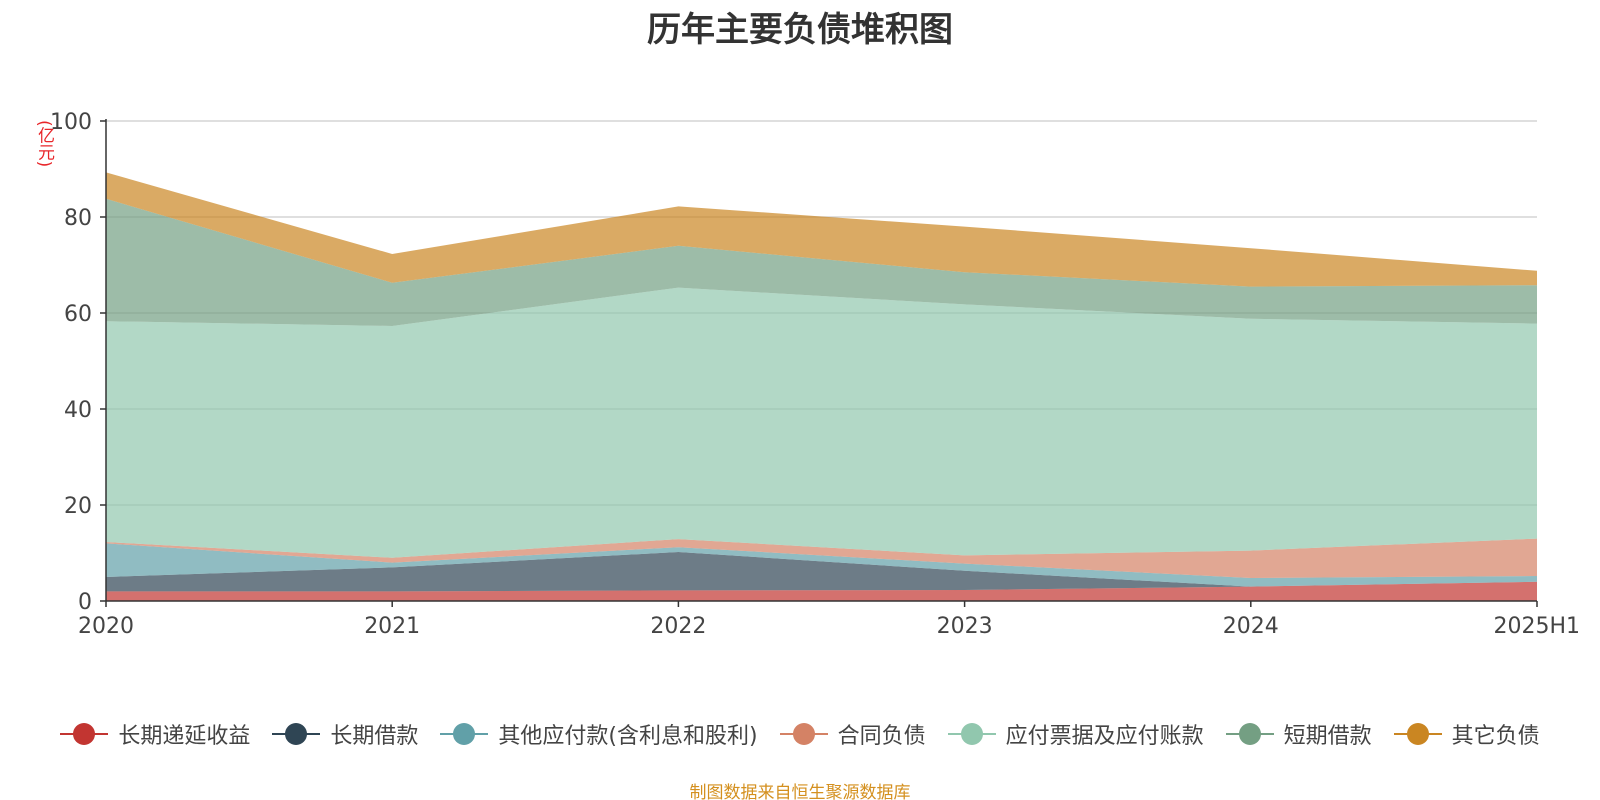 The width and height of the screenshot is (1600, 800). Describe the element at coordinates (1251, 626) in the screenshot. I see `x-tick-label: 2024` at that location.